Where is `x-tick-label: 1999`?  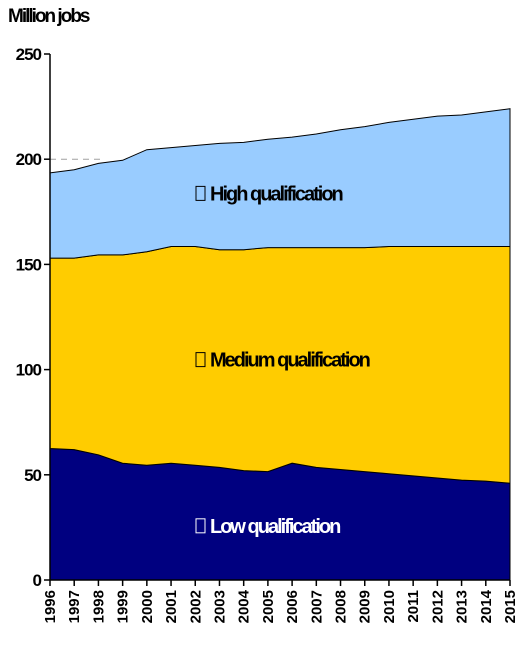 x-tick-label: 1999 is located at coordinates (123, 606).